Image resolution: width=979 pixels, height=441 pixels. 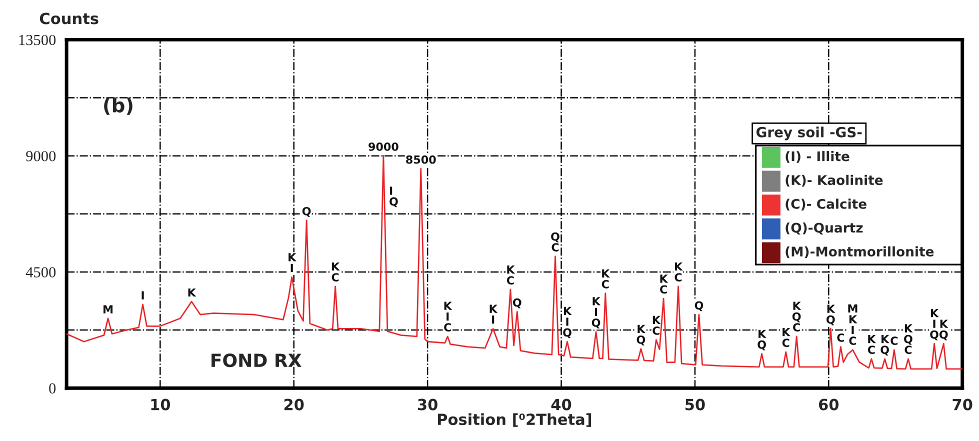 I want to click on x-tick-label: 30, so click(x=428, y=404).